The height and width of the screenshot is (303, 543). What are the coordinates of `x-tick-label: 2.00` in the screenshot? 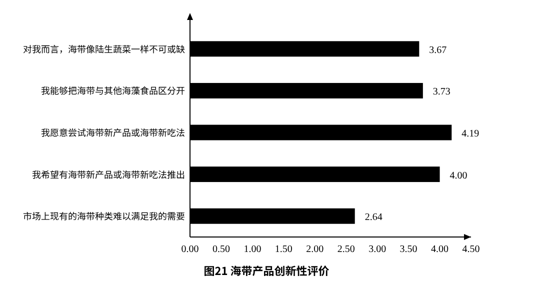 It's located at (315, 249).